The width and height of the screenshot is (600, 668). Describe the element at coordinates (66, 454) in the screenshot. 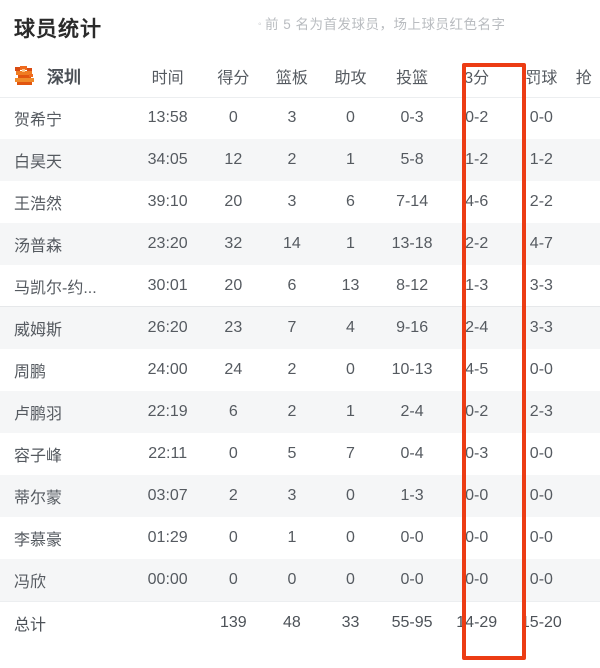

I see `player-name: 容子峰` at that location.